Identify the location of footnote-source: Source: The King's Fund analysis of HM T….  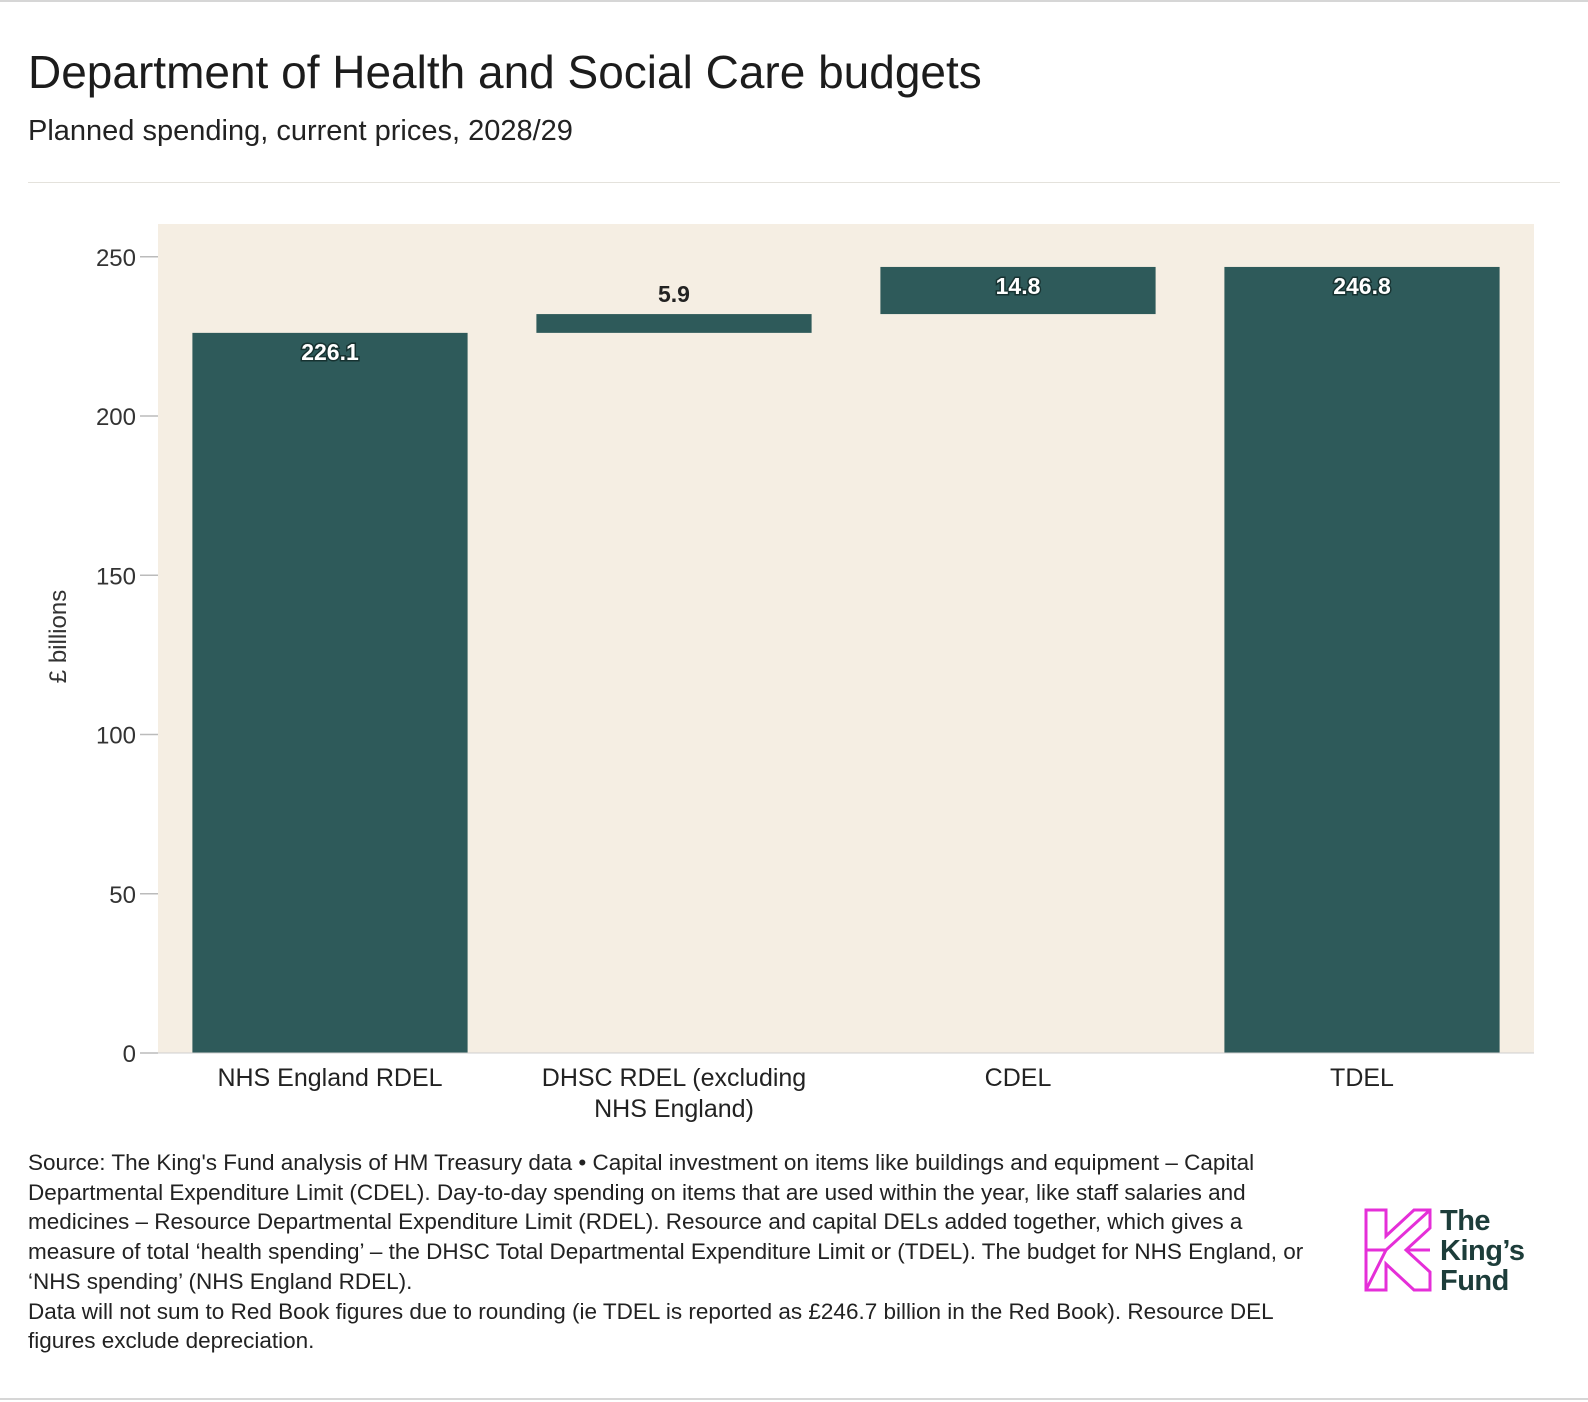
(666, 1222).